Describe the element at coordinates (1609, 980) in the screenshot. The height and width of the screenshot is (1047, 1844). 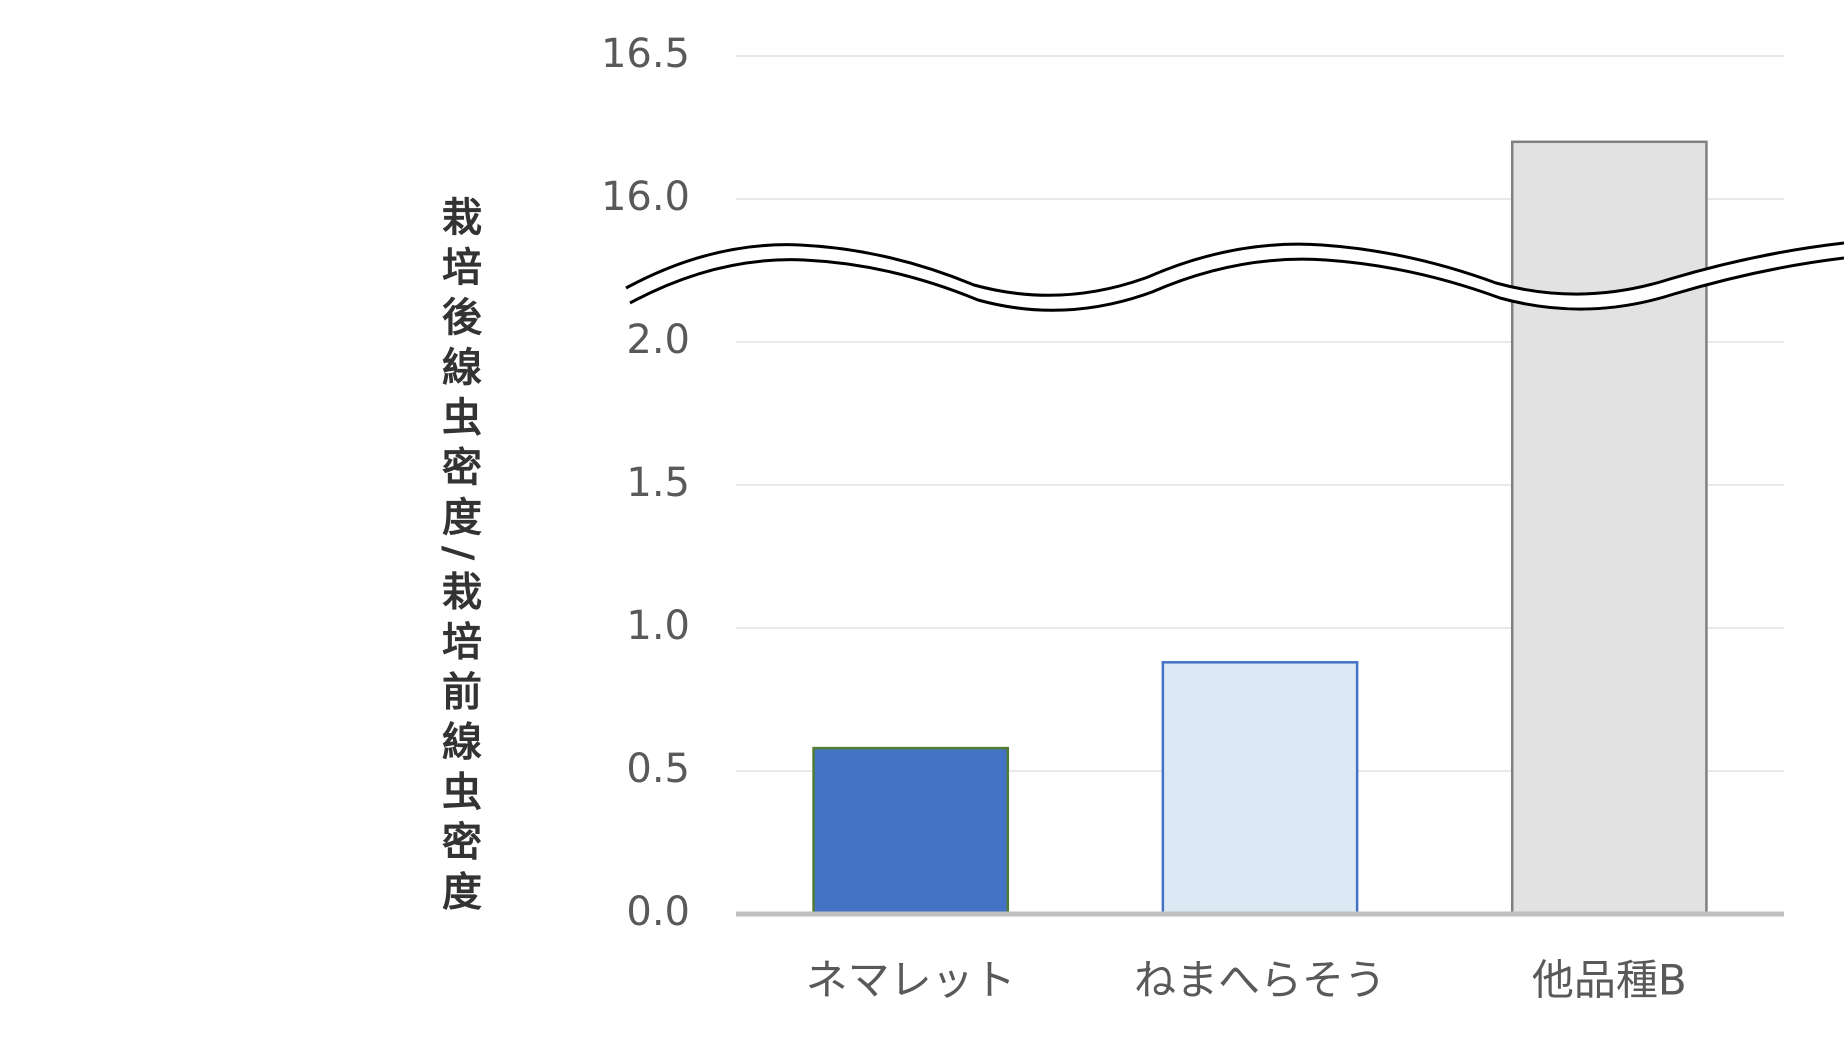
I see `x-tick-label: 他品種B` at that location.